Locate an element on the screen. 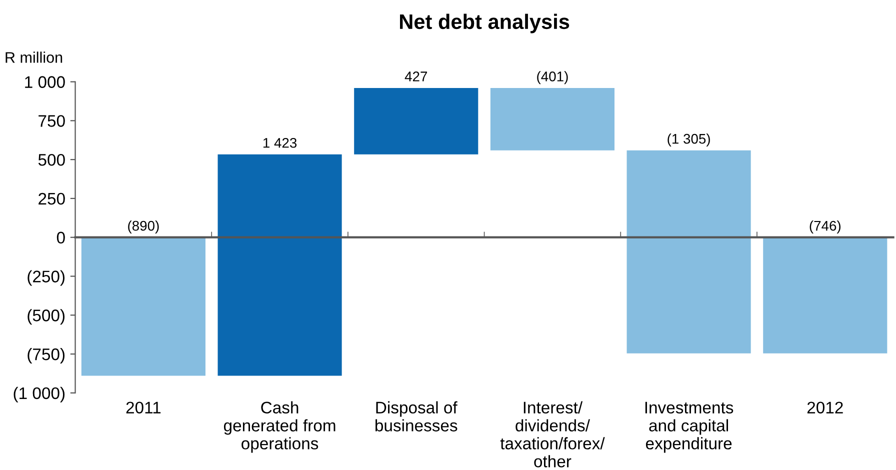  y-tick-label: 750 is located at coordinates (51, 121).